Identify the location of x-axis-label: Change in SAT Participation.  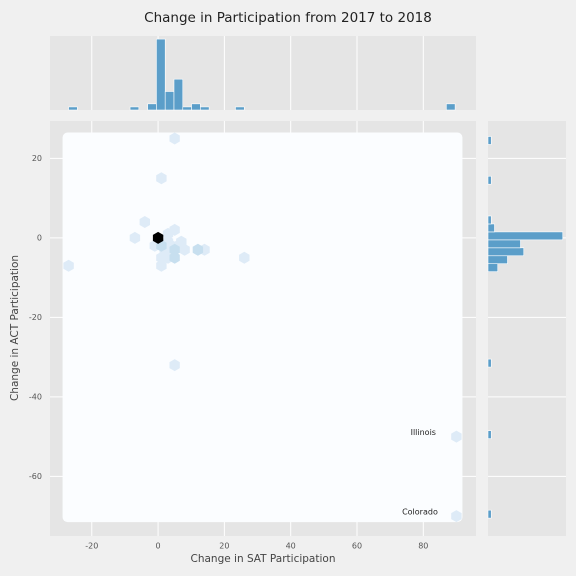
(263, 559).